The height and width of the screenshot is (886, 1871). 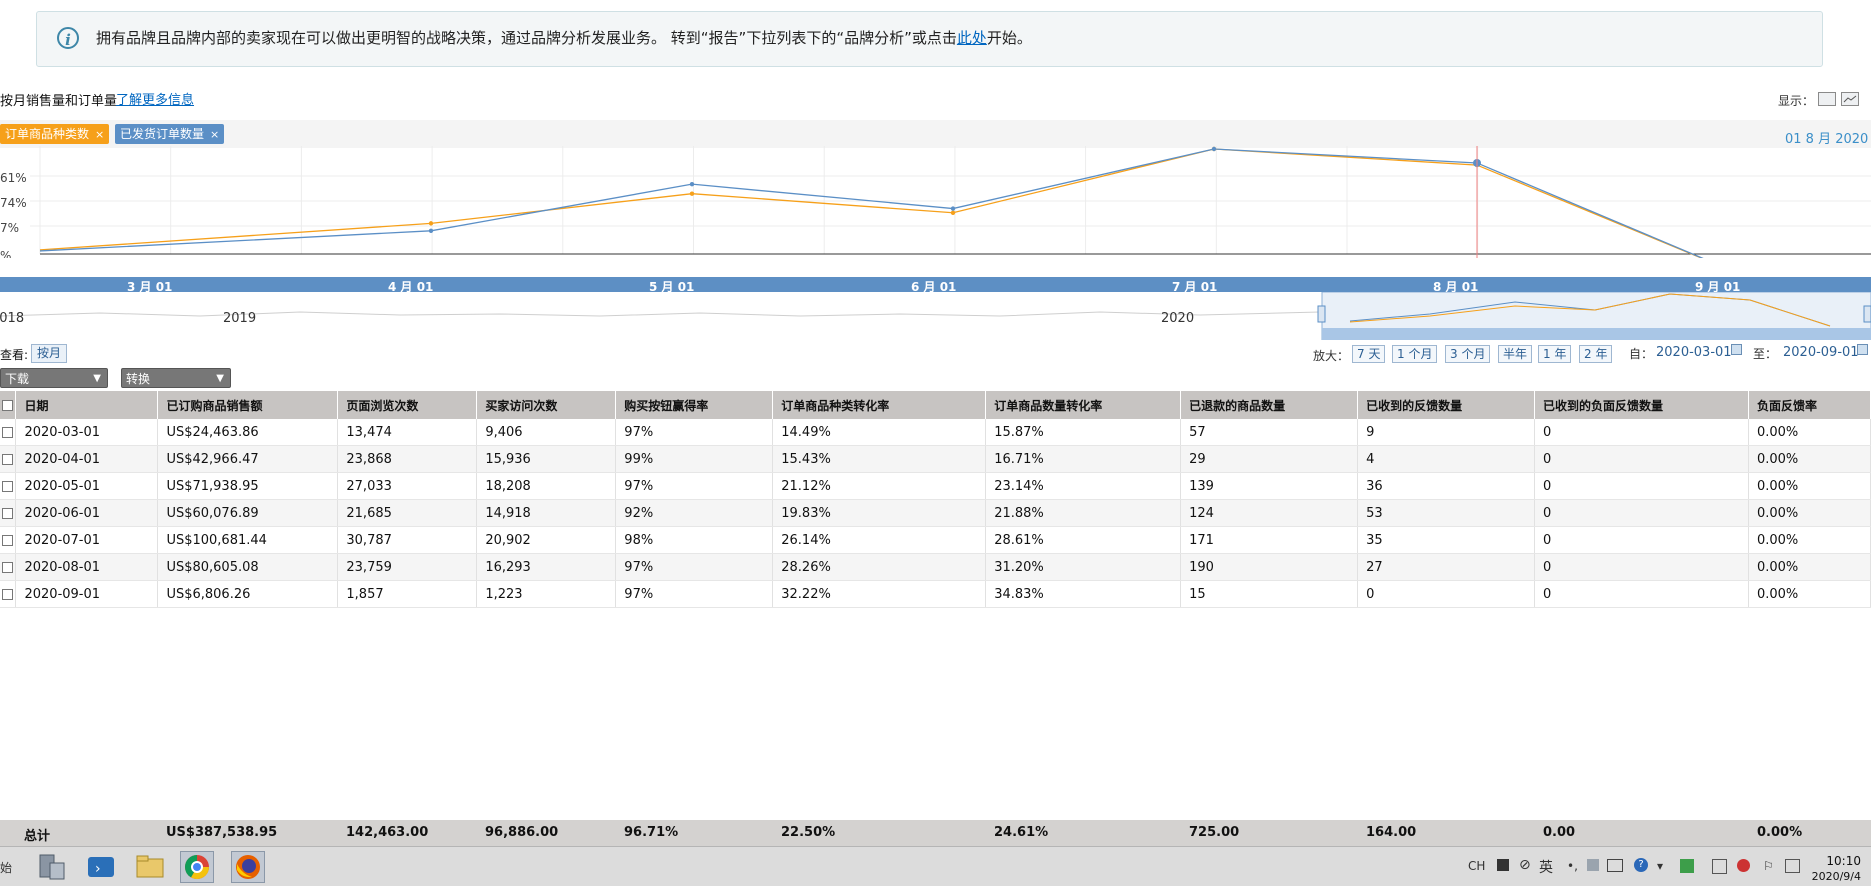 I want to click on firefox-taskbar-button, so click(x=248, y=867).